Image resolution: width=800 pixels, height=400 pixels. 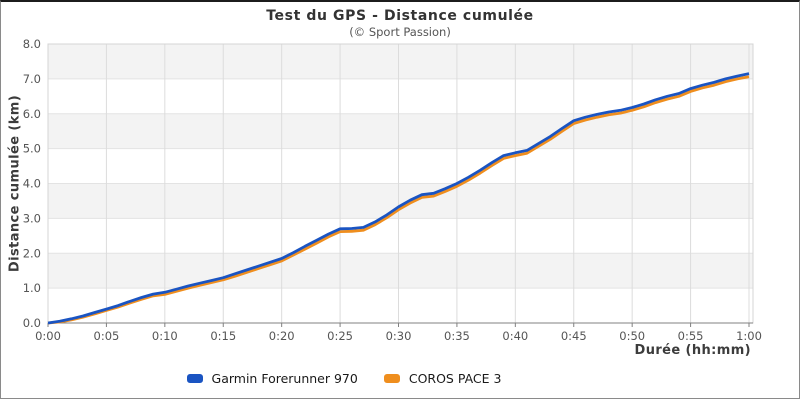 I want to click on y-tick-label: 5.0, so click(x=32, y=149).